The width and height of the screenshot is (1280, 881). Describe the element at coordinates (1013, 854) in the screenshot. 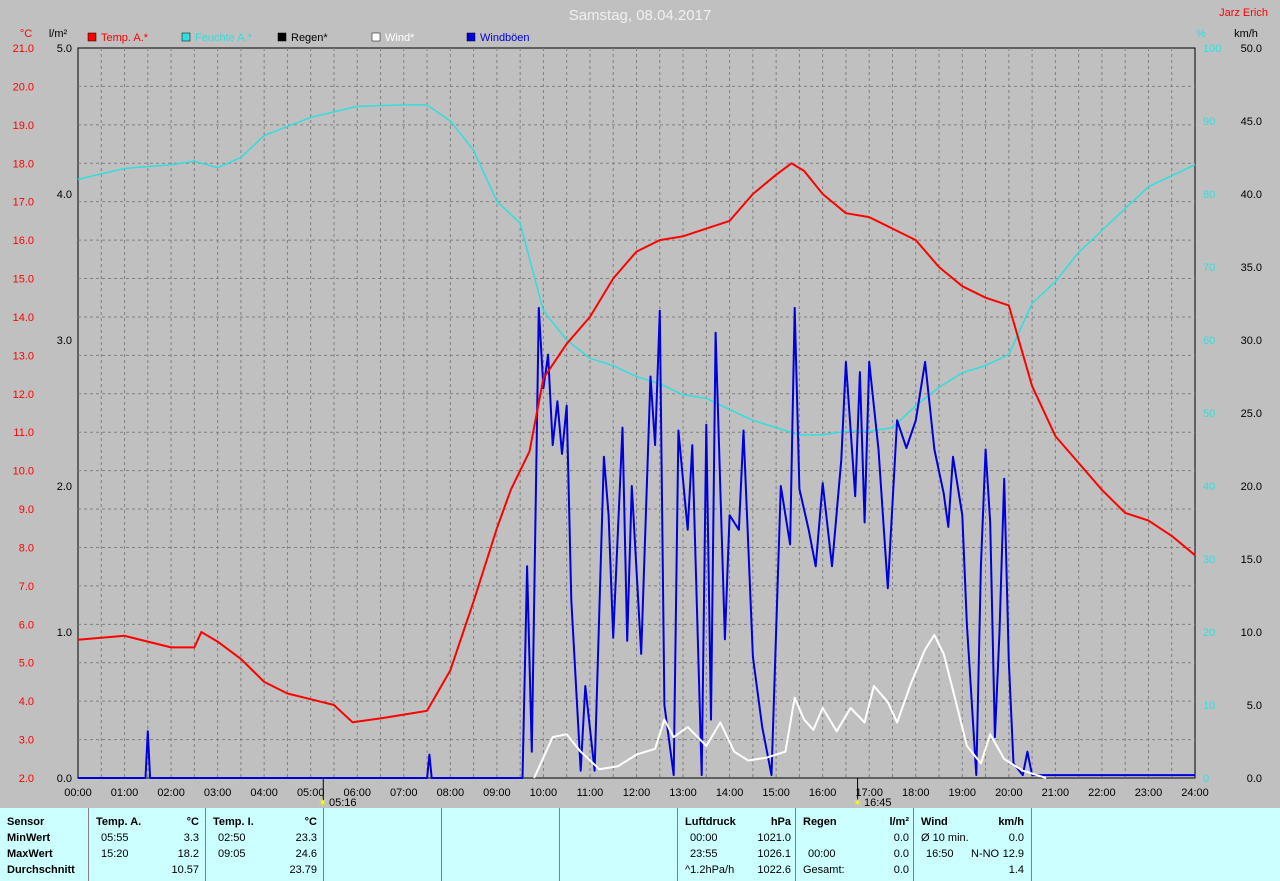

I see `wind-max-val: 12.9` at that location.